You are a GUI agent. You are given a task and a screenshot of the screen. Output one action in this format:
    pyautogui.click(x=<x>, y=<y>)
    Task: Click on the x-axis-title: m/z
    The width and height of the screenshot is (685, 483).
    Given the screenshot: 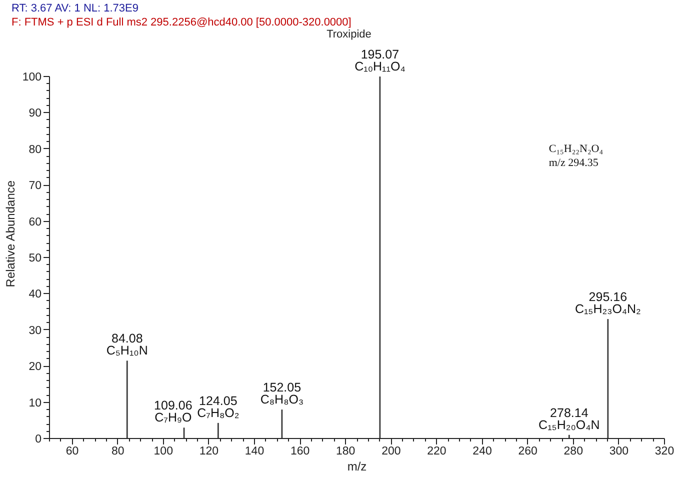 What is the action you would take?
    pyautogui.click(x=357, y=467)
    